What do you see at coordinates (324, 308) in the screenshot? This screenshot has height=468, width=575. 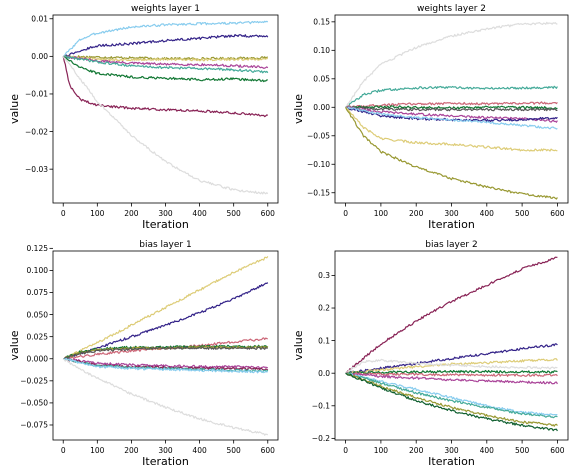 I see `y-tick-label: 0.2` at bounding box center [324, 308].